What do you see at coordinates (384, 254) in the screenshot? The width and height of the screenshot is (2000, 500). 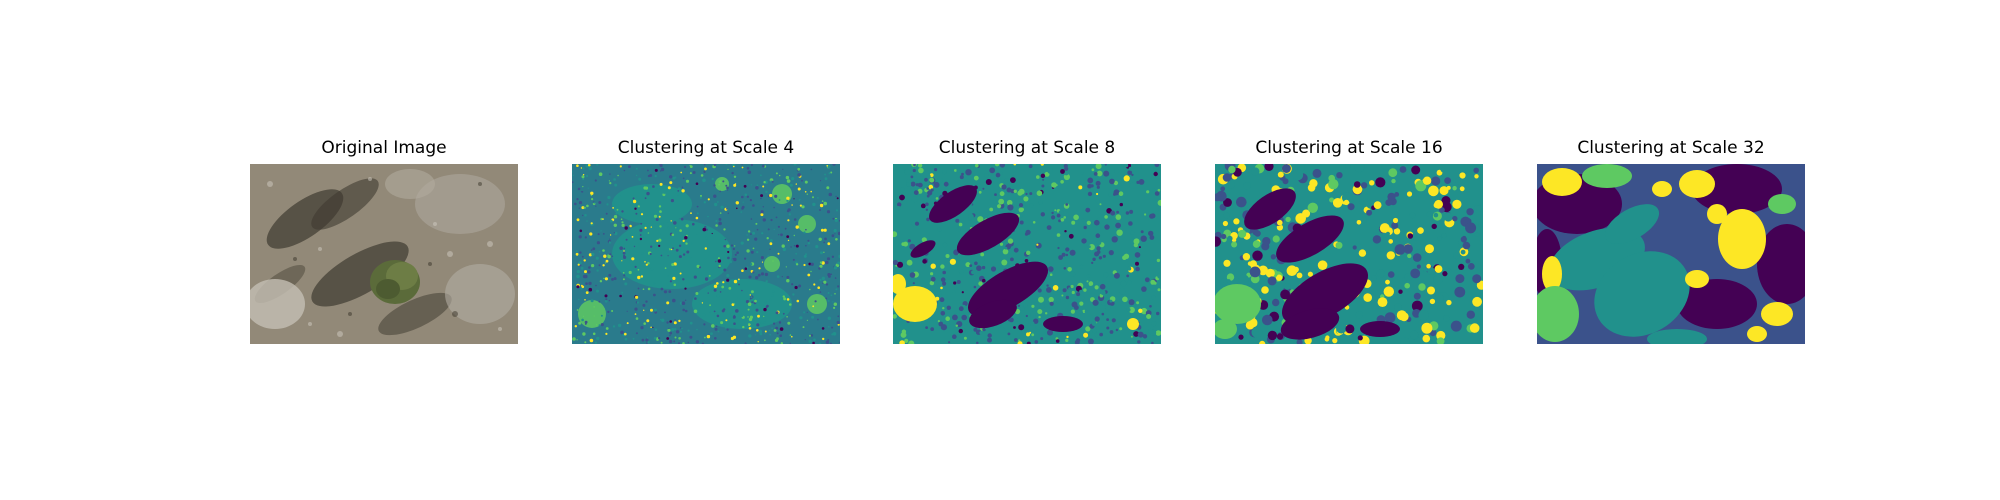 I see `original-image` at bounding box center [384, 254].